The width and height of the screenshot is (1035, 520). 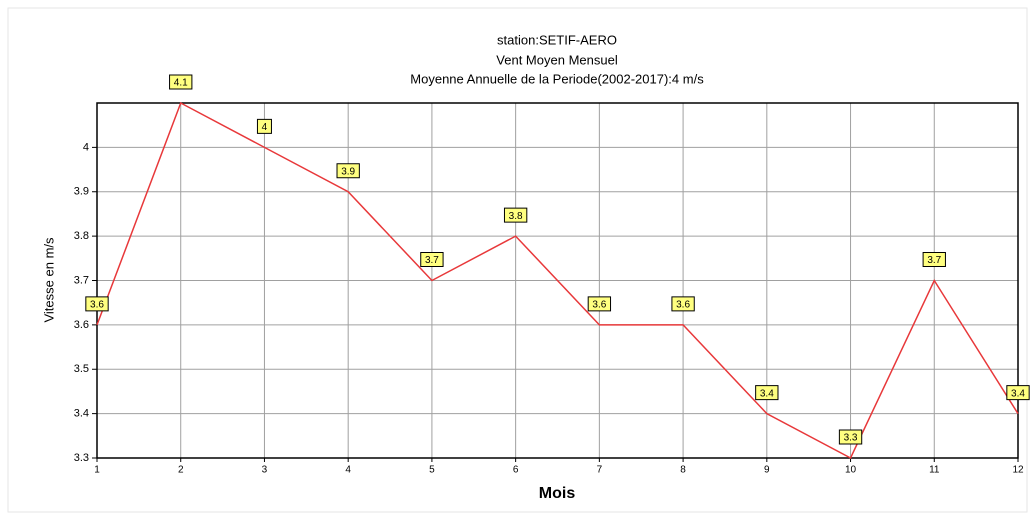 I want to click on x-tick-label: 9, so click(x=767, y=470).